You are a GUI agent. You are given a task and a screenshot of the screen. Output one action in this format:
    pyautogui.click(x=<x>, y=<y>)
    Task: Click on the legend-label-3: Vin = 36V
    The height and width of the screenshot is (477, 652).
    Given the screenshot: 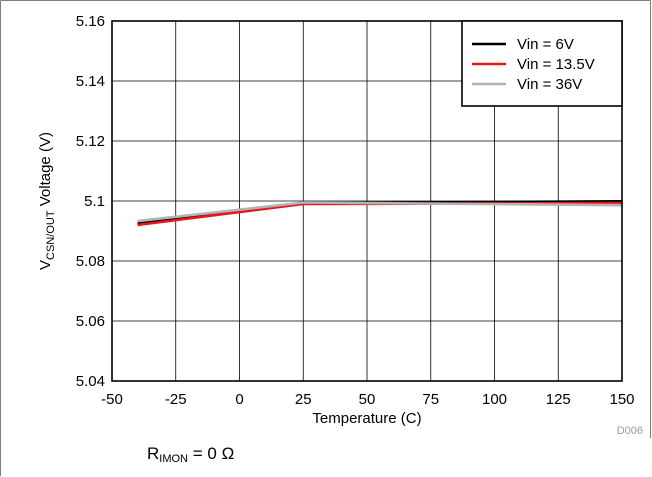 What is the action you would take?
    pyautogui.click(x=549, y=84)
    